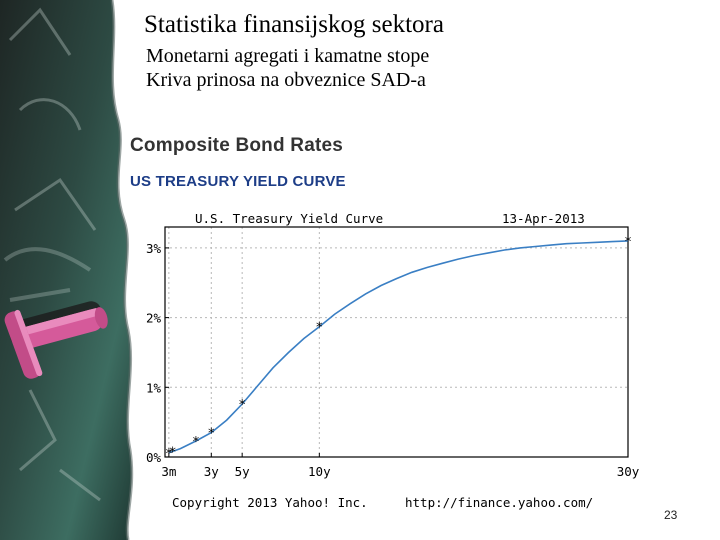 The image size is (720, 540). I want to click on card-subheading: US TREASURY YIELD CURVE, so click(238, 181).